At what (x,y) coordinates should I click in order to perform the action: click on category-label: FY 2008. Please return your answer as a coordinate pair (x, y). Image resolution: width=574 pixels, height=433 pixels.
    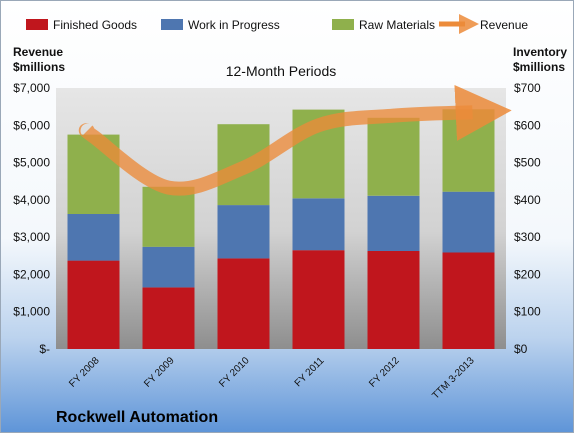
    Looking at the image, I should click on (84, 372).